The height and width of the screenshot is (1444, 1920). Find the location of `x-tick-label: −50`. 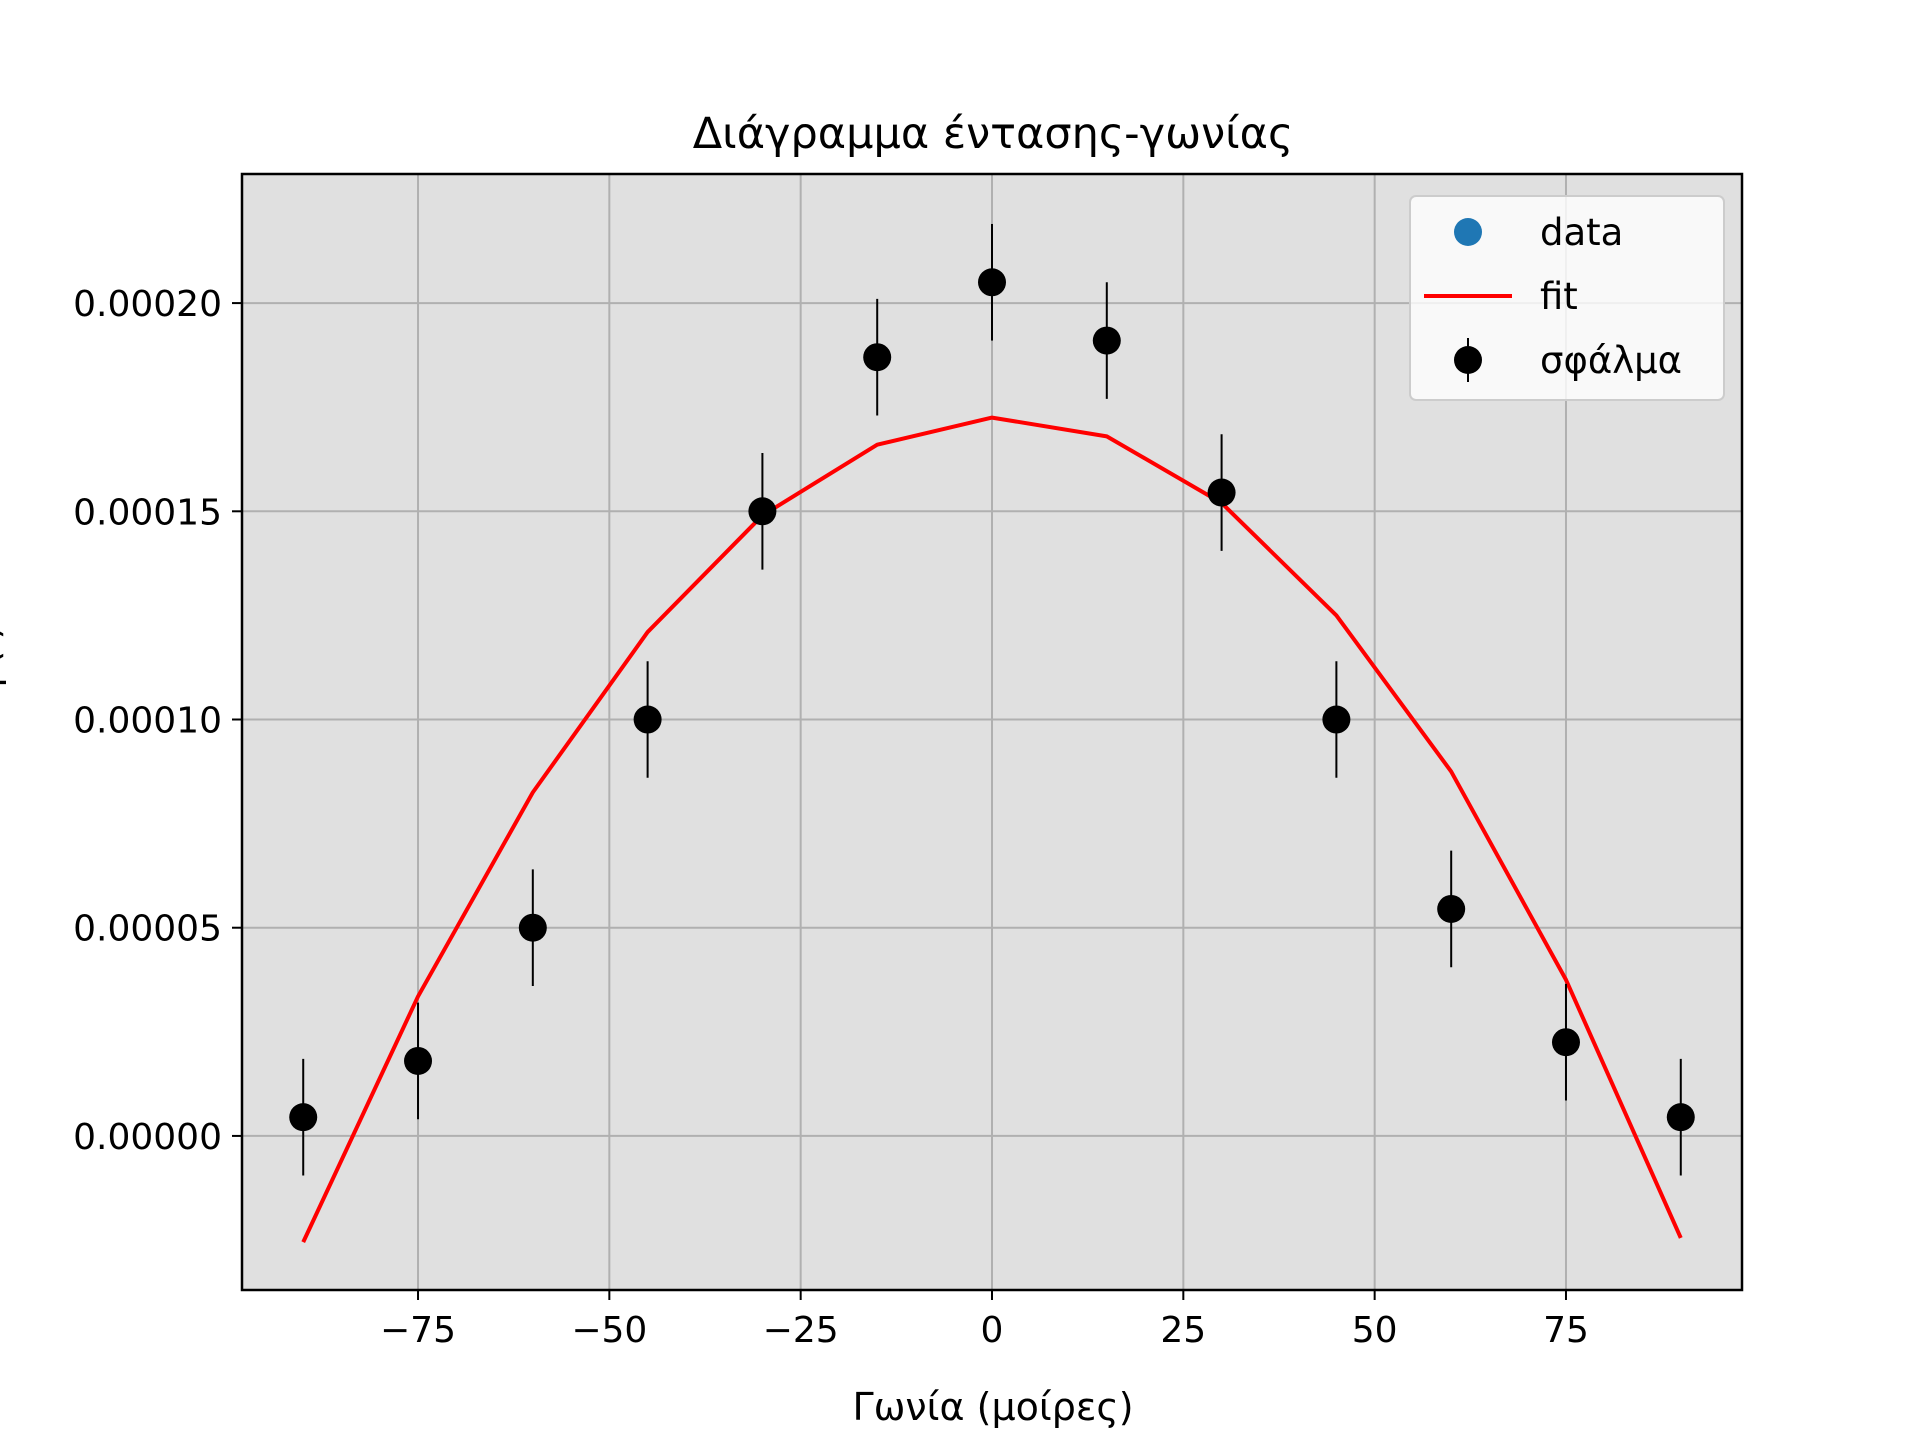

x-tick-label: −50 is located at coordinates (609, 1330).